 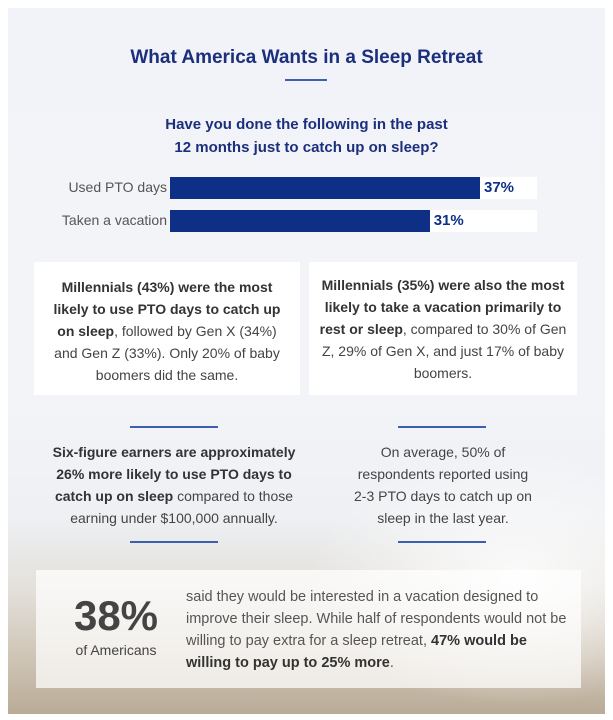 What do you see at coordinates (114, 220) in the screenshot?
I see `bar-category-label: Taken a vacation` at bounding box center [114, 220].